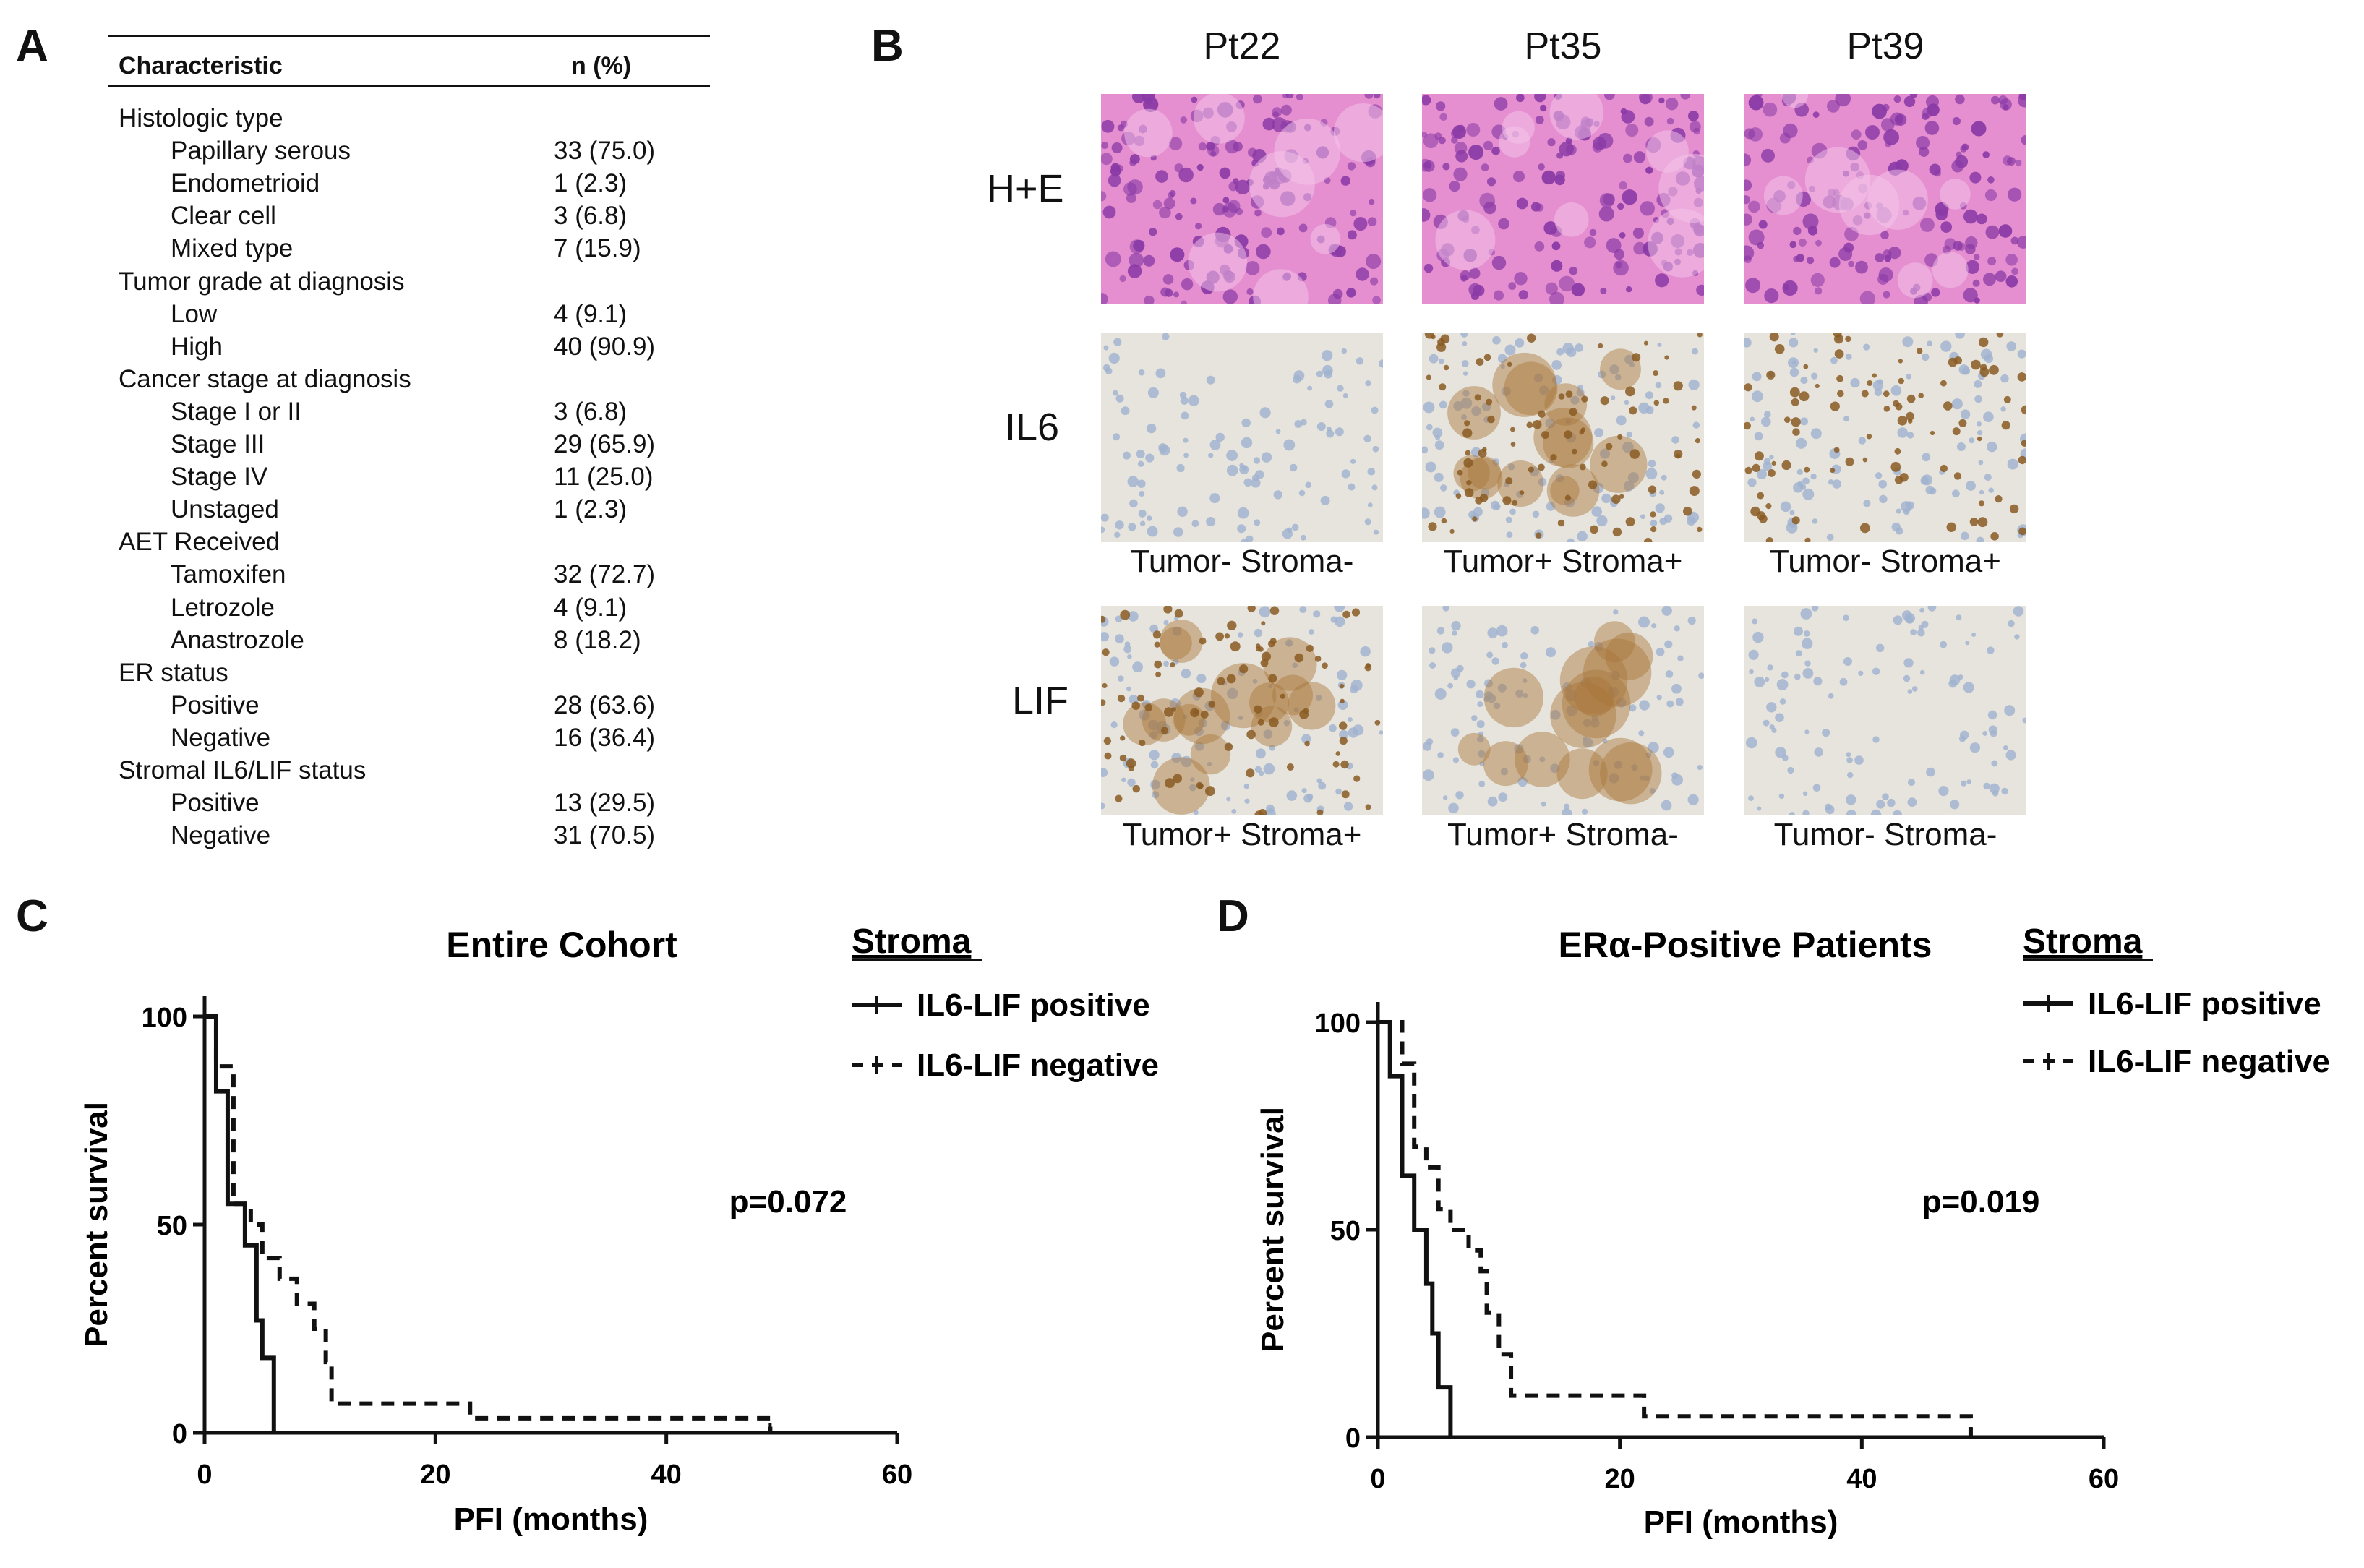 This screenshot has height=1568, width=2364. I want to click on column-header-pt22: Pt22, so click(1242, 46).